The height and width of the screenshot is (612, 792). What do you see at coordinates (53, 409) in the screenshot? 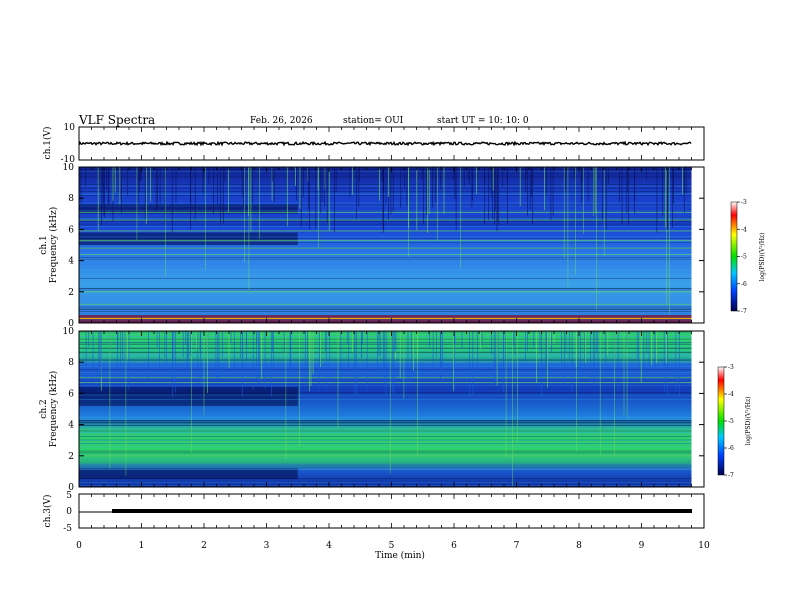
I see `ch2-frequency-ylabel: Frequency (kHz)` at bounding box center [53, 409].